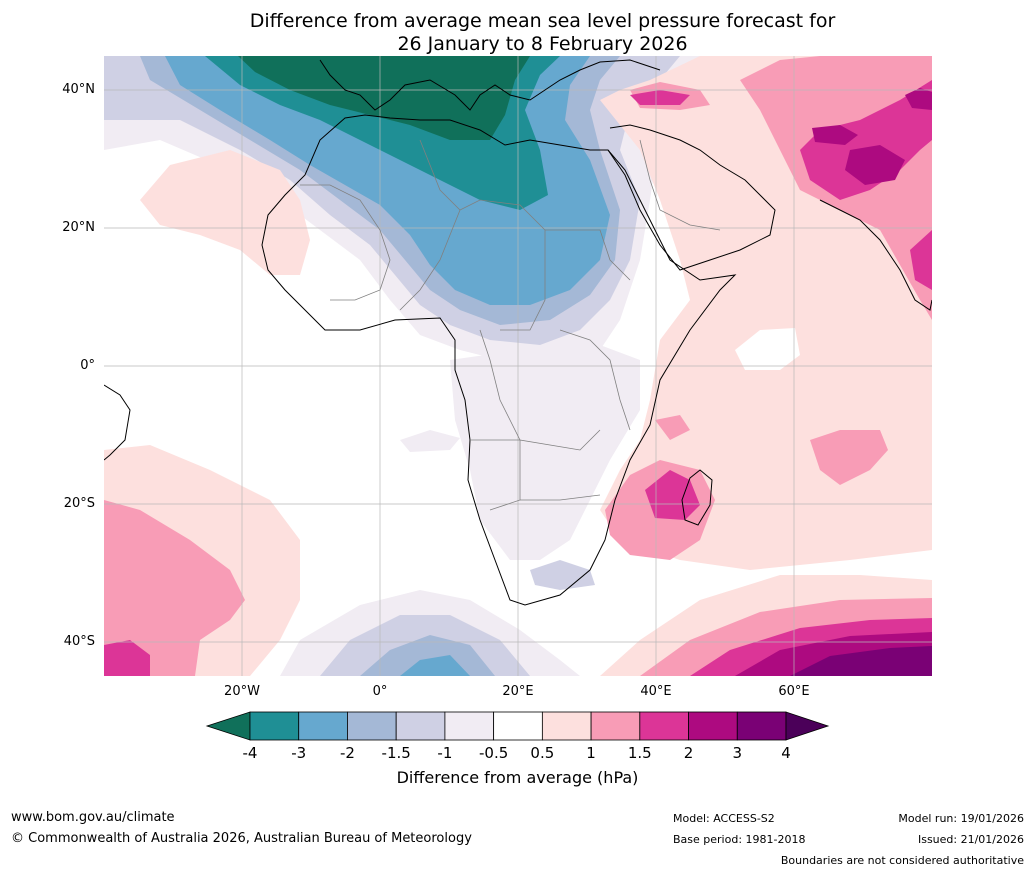 The width and height of the screenshot is (1035, 873). What do you see at coordinates (639, 753) in the screenshot?
I see `colorbar-tick-label: 1.5` at bounding box center [639, 753].